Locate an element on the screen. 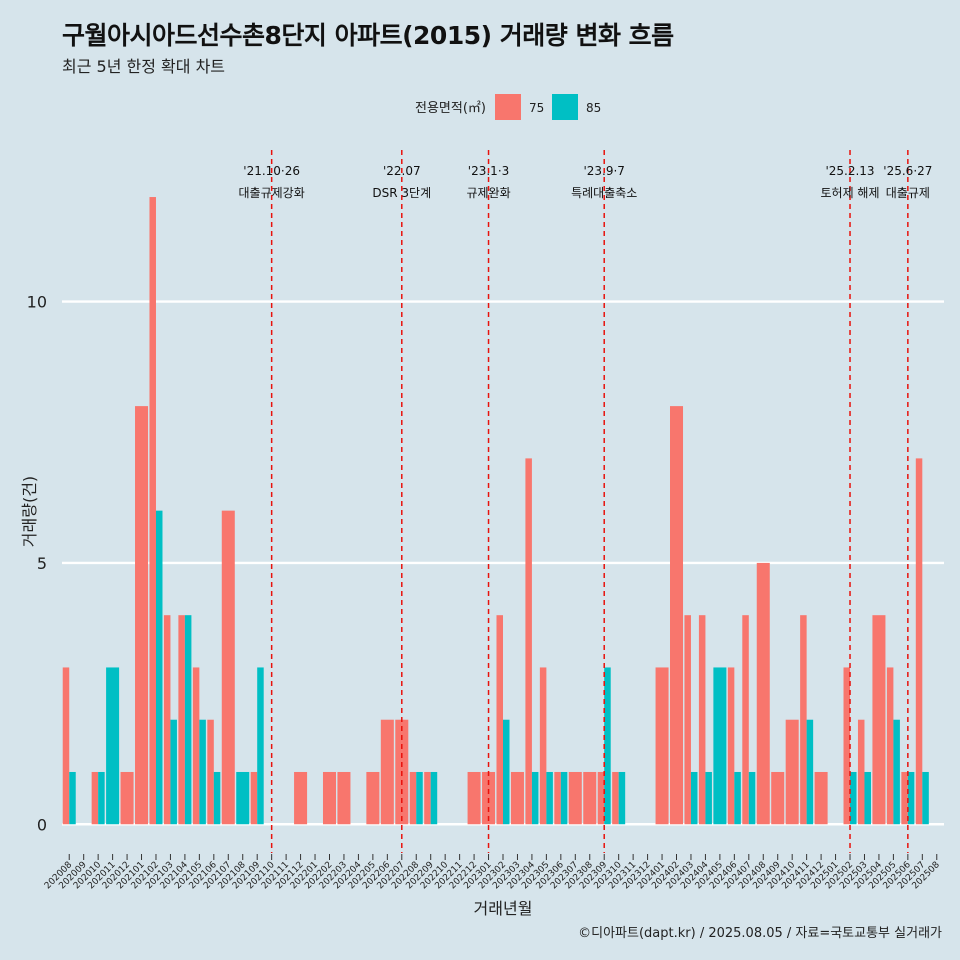 Image resolution: width=960 pixels, height=960 pixels. legend-label-85: 85 is located at coordinates (593, 108).